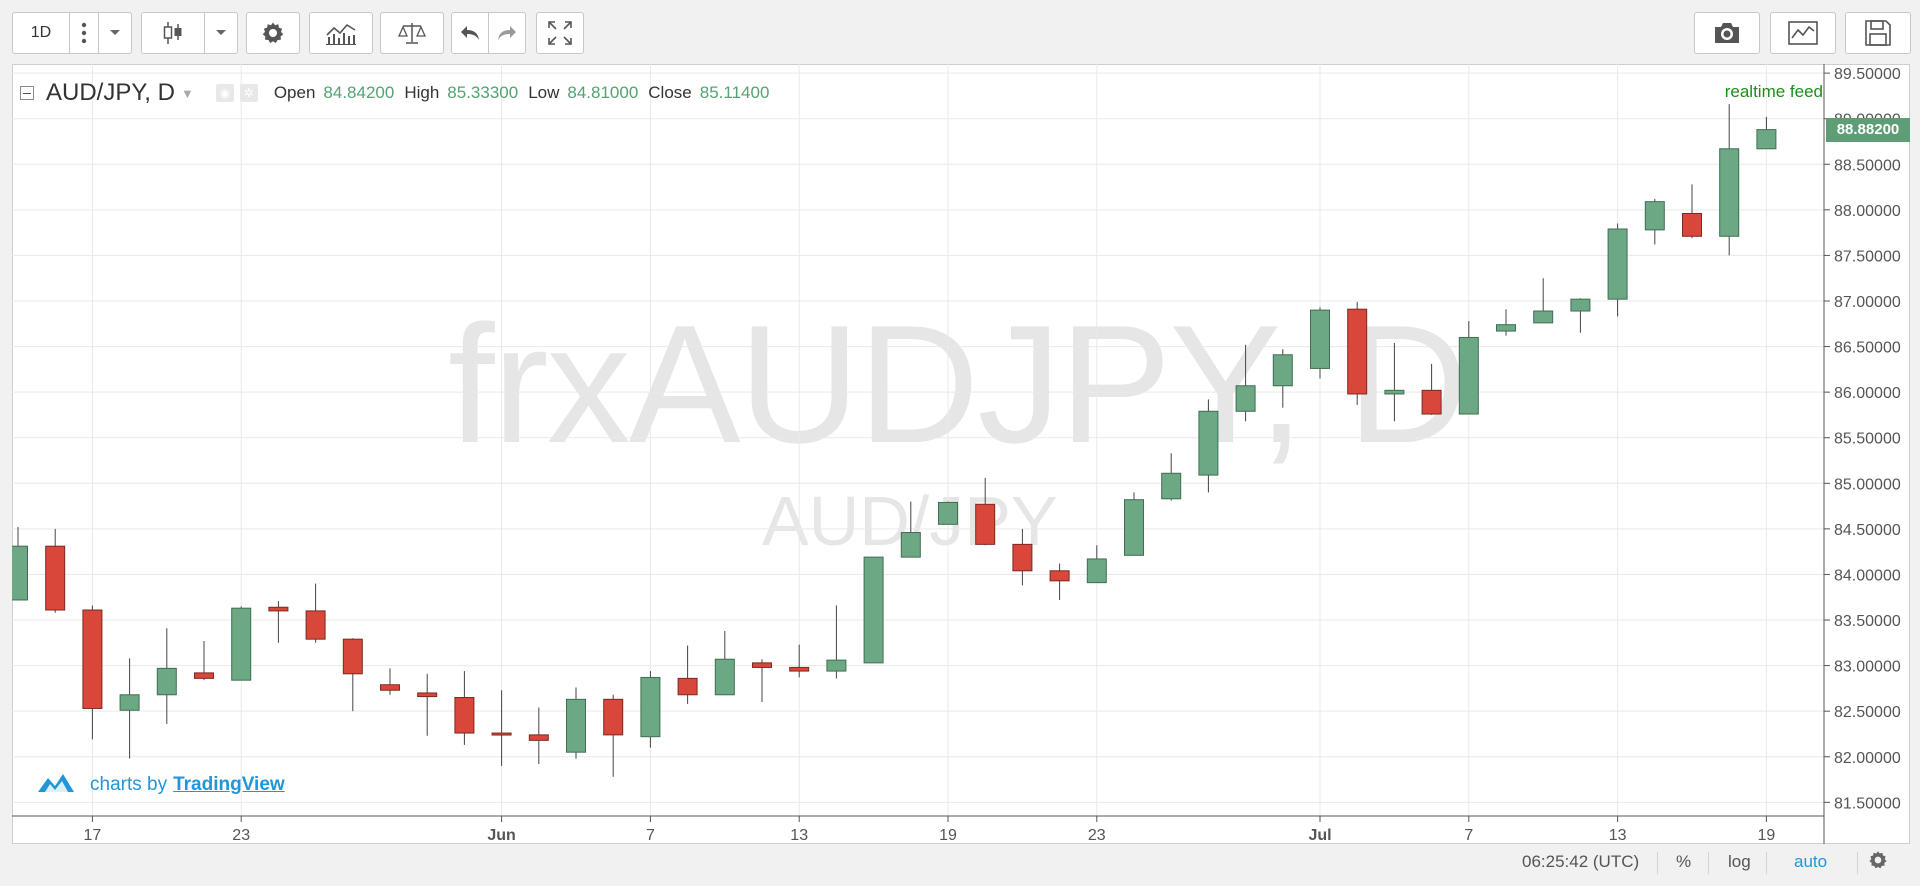  I want to click on redo-button, so click(507, 33).